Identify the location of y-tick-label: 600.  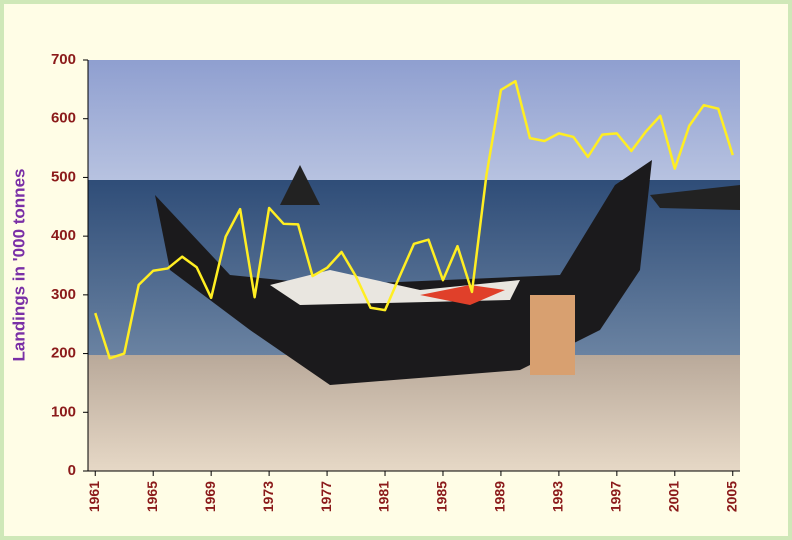
(63, 118).